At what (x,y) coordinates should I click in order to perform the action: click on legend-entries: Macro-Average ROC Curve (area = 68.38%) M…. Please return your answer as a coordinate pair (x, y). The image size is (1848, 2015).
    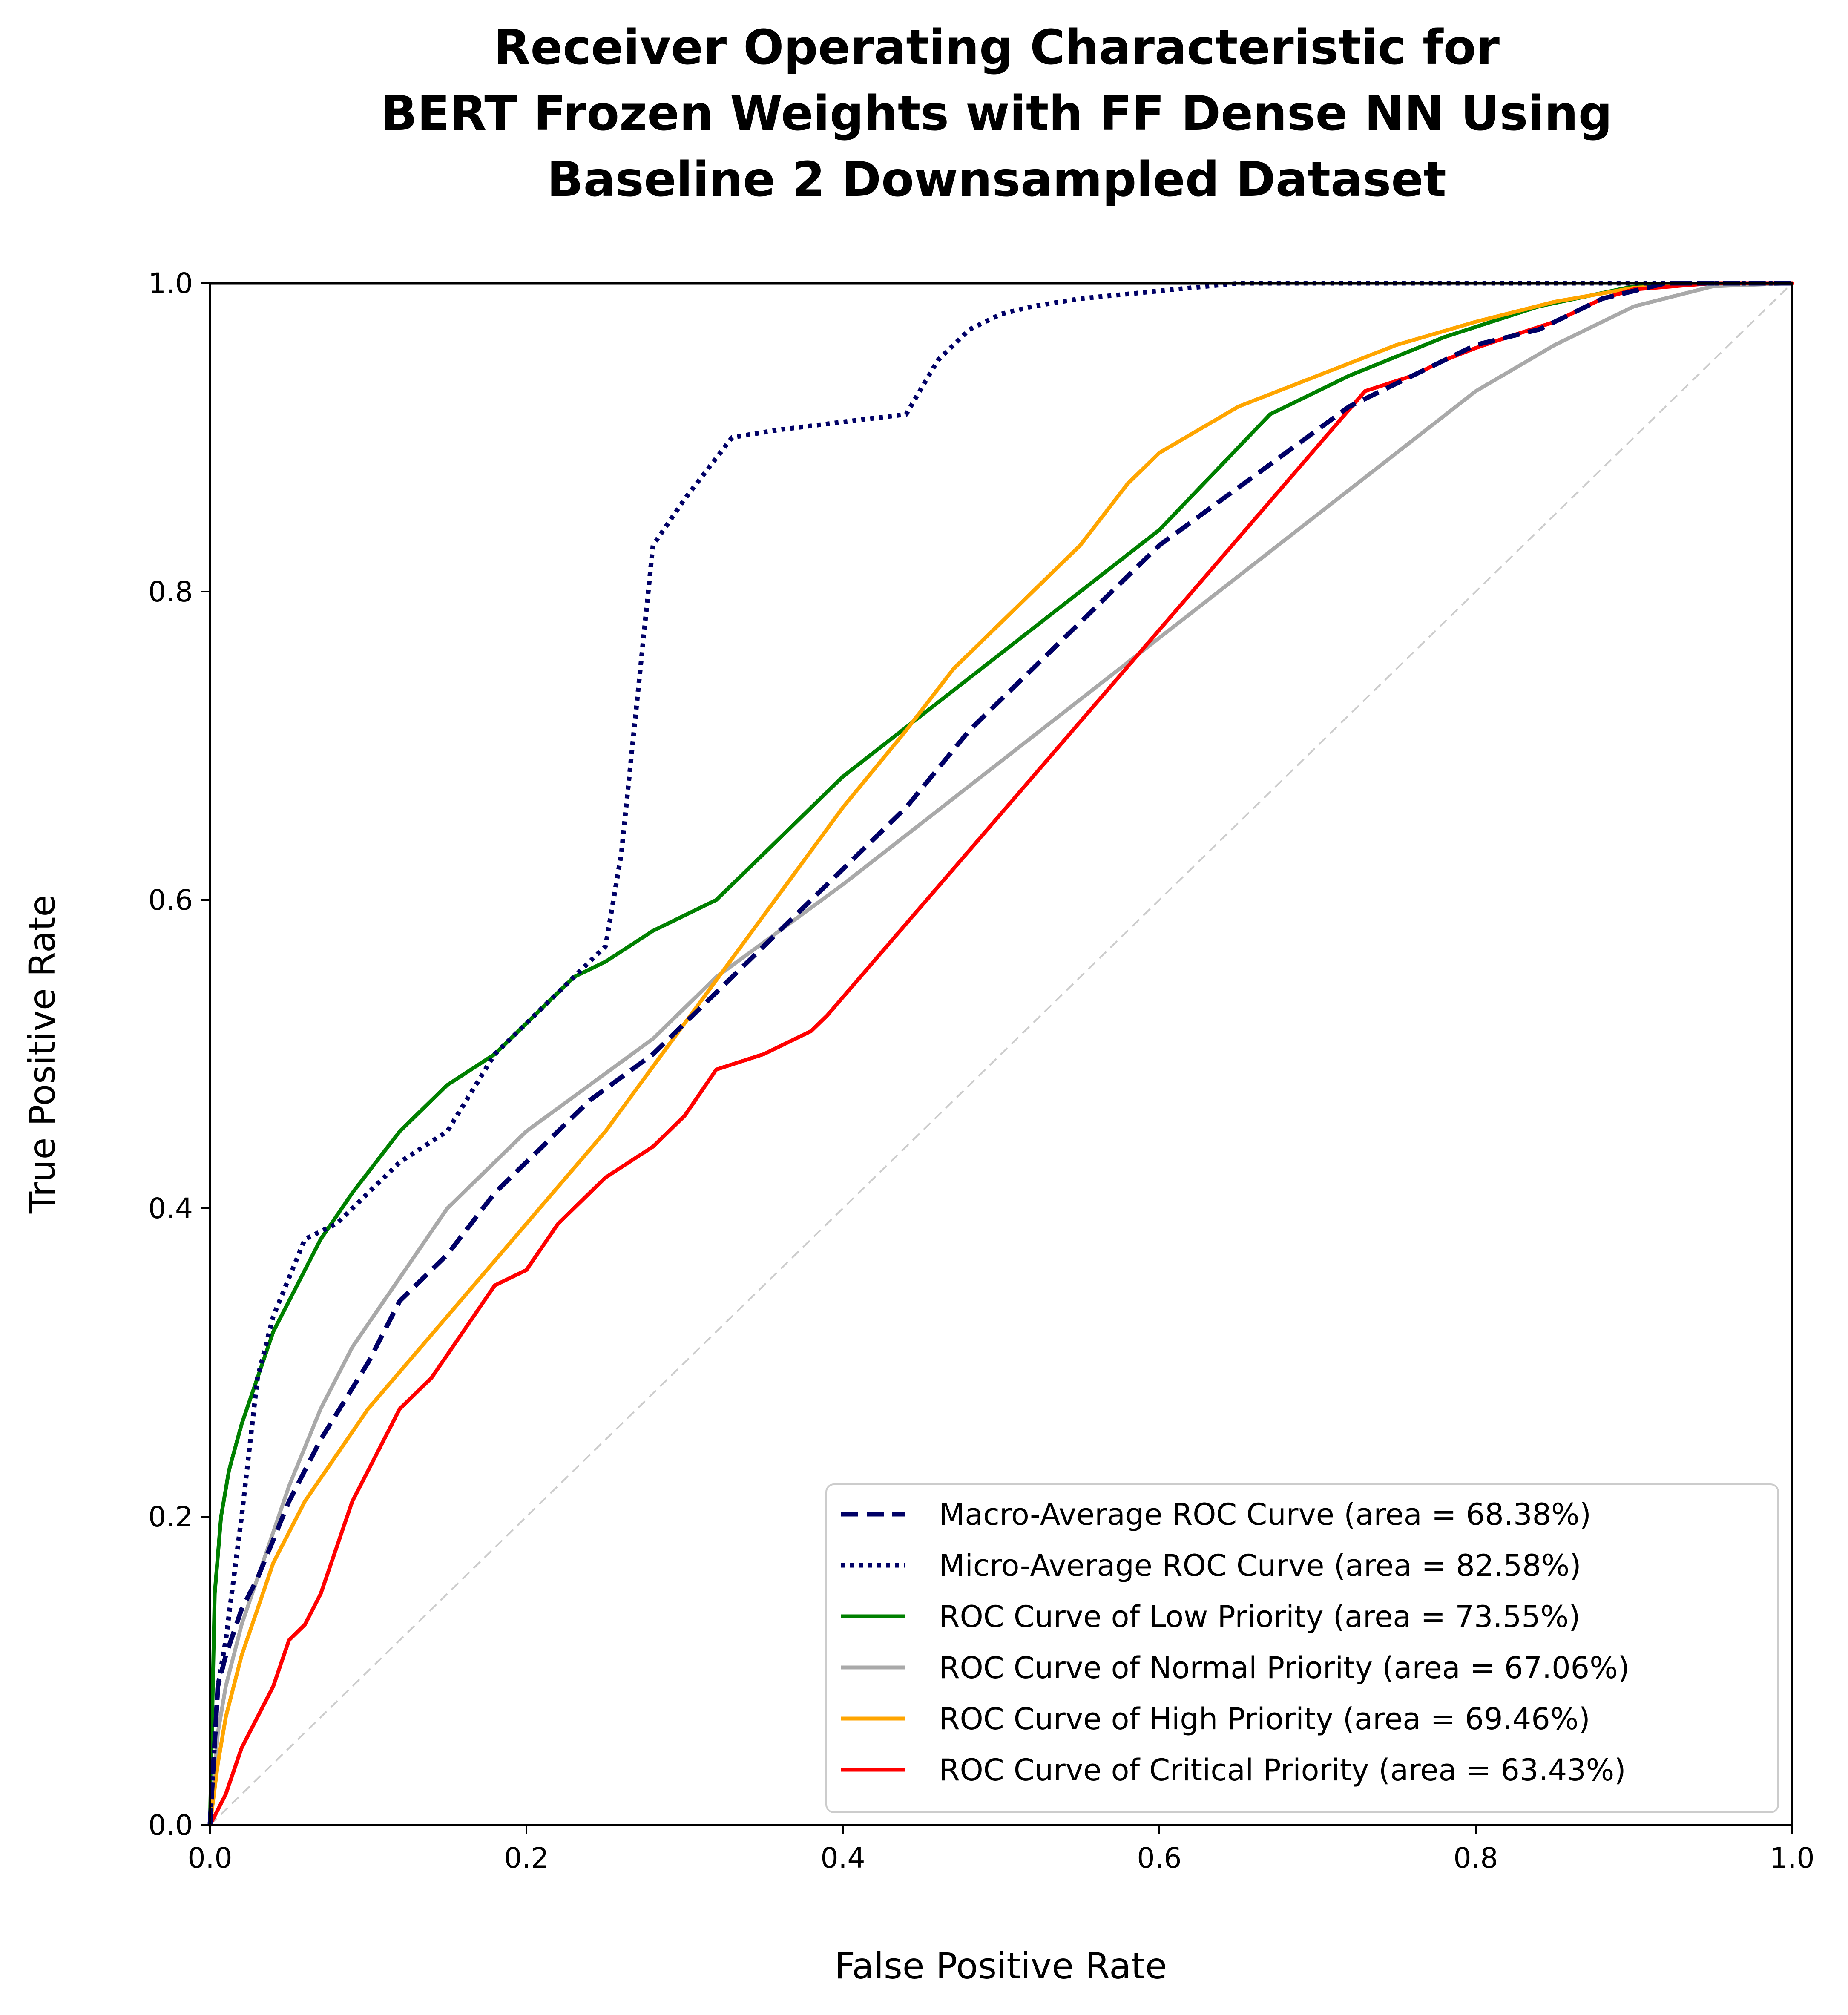
    Looking at the image, I should click on (1235, 1643).